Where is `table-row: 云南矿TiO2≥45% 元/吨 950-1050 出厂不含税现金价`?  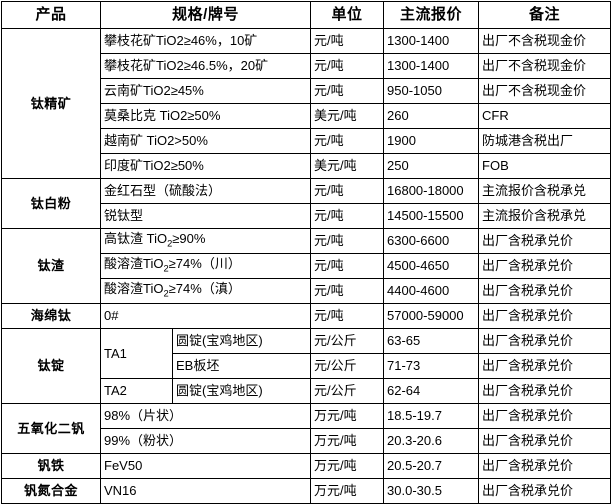 table-row: 云南矿TiO2≥45% 元/吨 950-1050 出厂不含税现金价 is located at coordinates (306, 91).